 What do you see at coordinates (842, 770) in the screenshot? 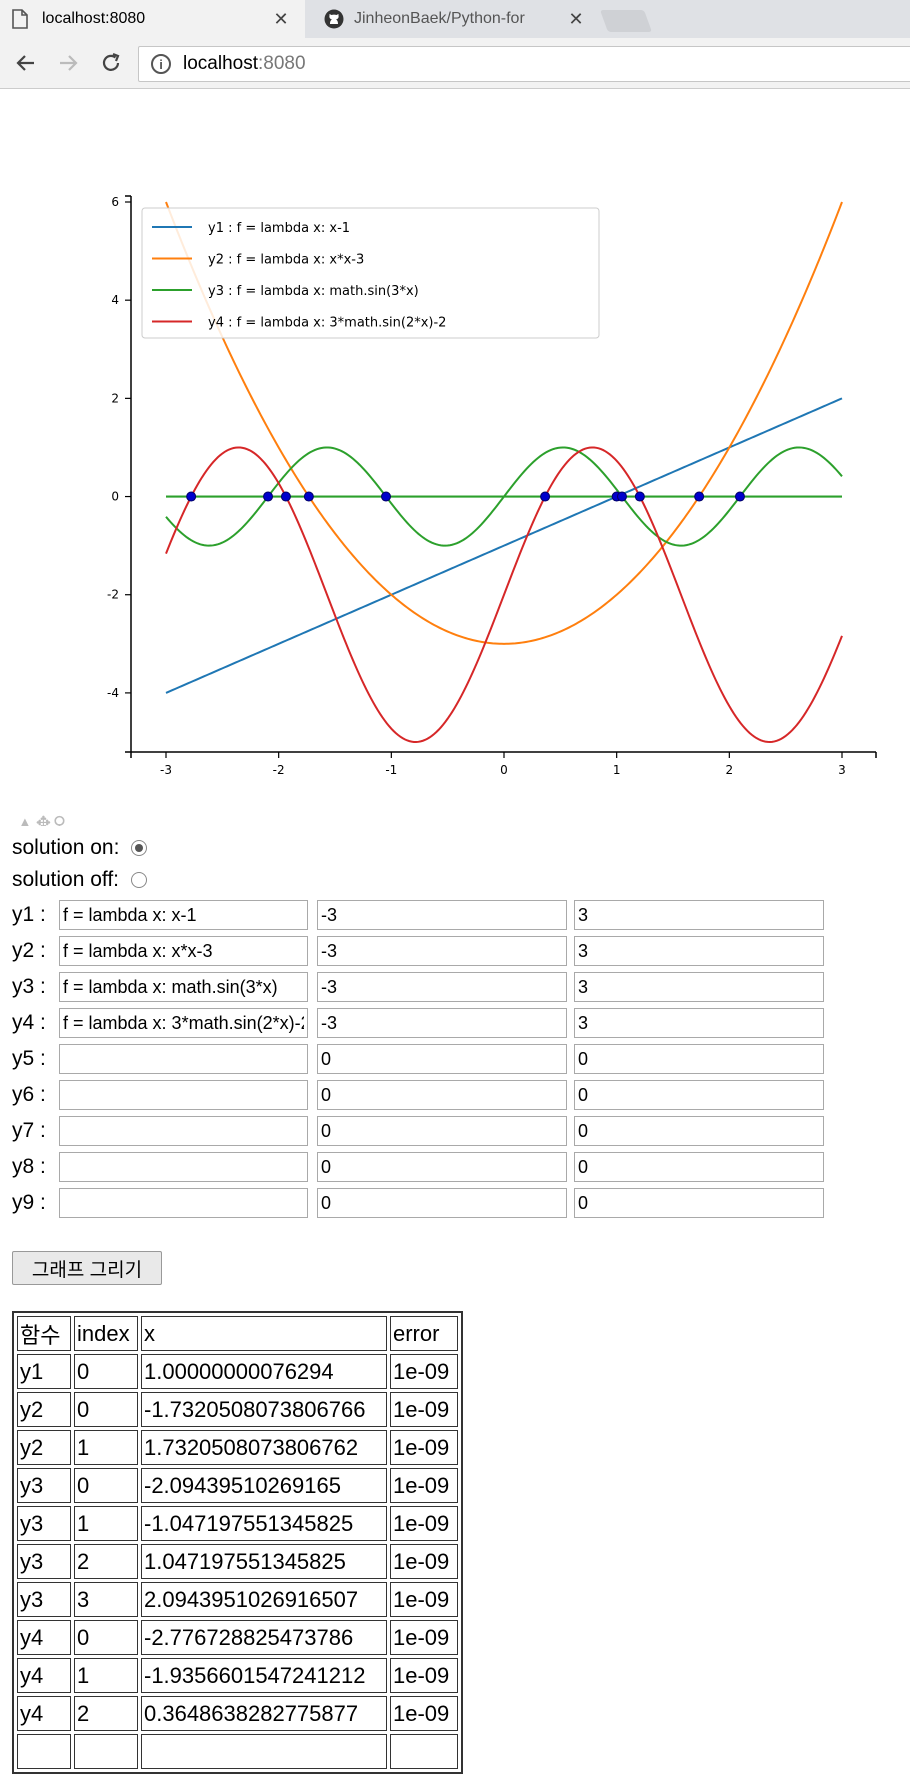
I see `x-tick-label: 3` at bounding box center [842, 770].